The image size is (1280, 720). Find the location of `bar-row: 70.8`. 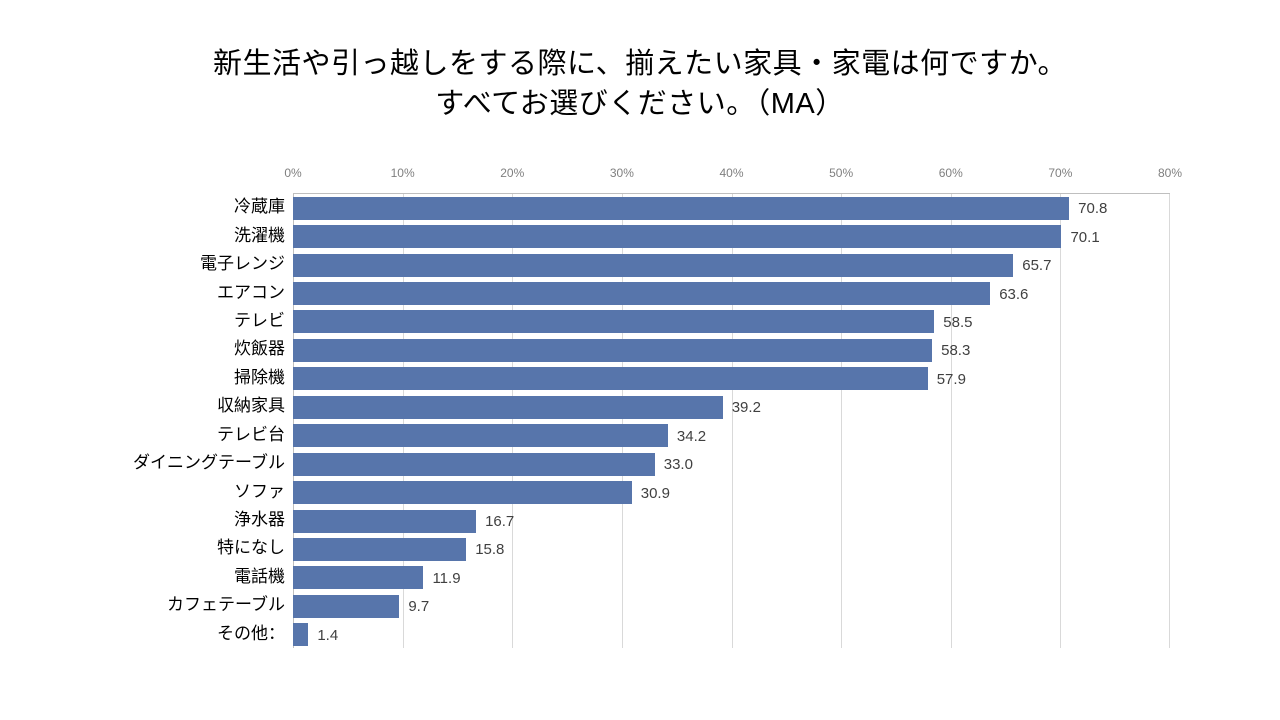

bar-row: 70.8 is located at coordinates (731, 208).